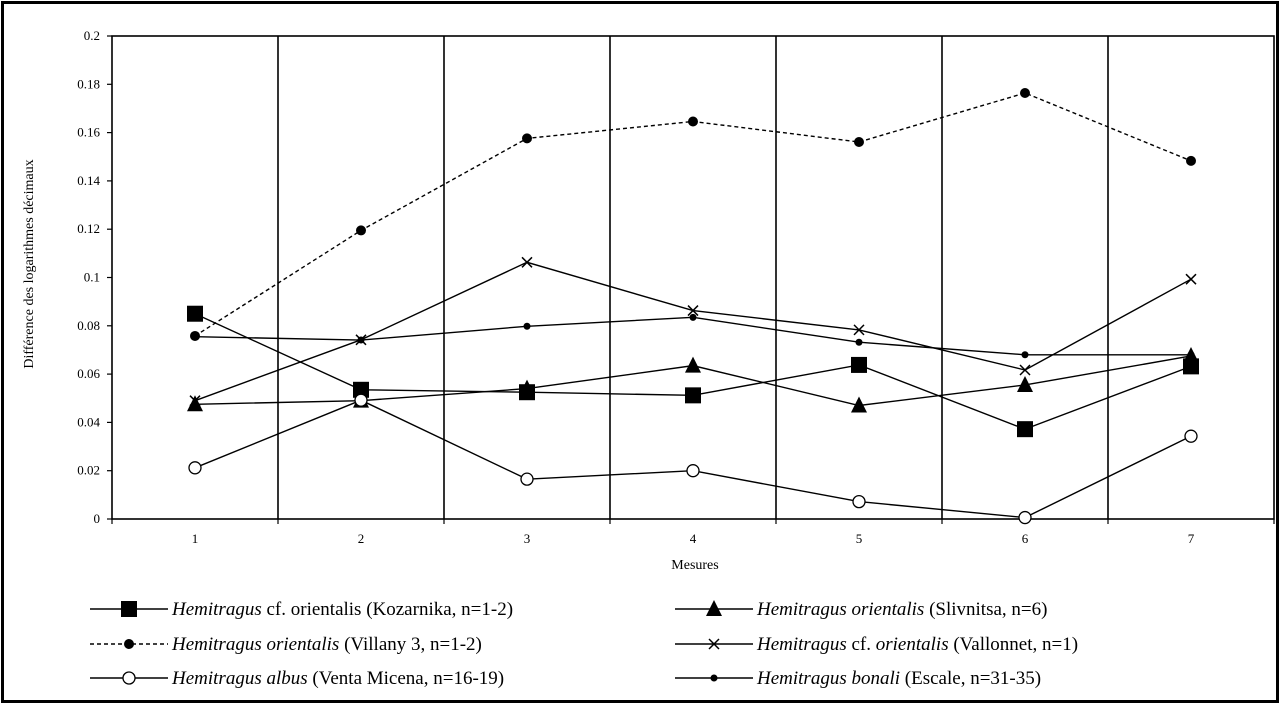  What do you see at coordinates (88, 132) in the screenshot?
I see `y-tick-label: 0.16` at bounding box center [88, 132].